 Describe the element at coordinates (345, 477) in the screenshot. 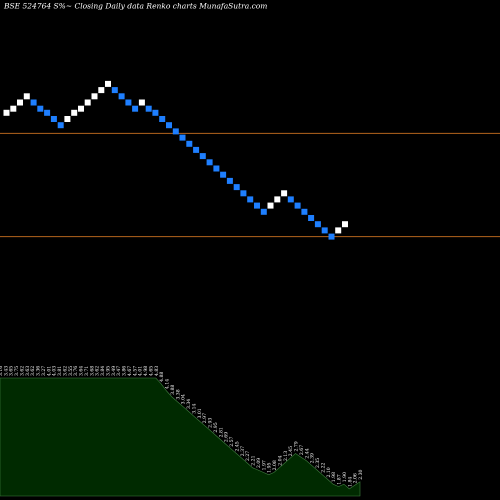

I see `volume-value-label: 1.90` at that location.